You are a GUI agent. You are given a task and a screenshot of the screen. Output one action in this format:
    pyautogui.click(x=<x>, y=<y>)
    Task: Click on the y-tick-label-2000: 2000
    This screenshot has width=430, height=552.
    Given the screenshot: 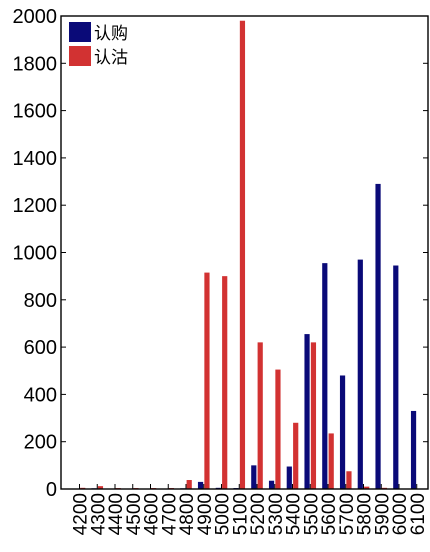 What is the action you would take?
    pyautogui.click(x=35, y=17)
    